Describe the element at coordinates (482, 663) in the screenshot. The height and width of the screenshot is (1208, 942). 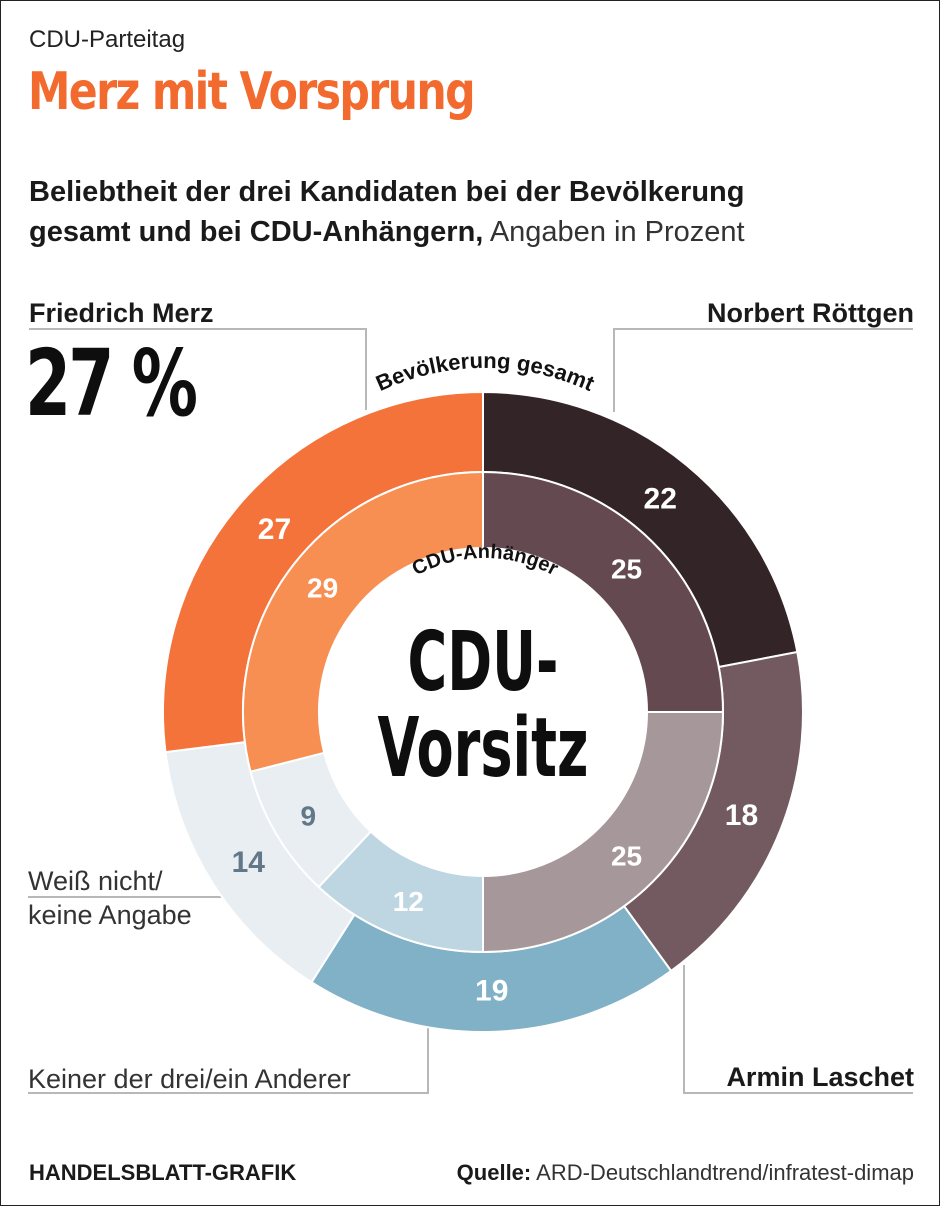
I see `center-label-line-1: CDU-` at that location.